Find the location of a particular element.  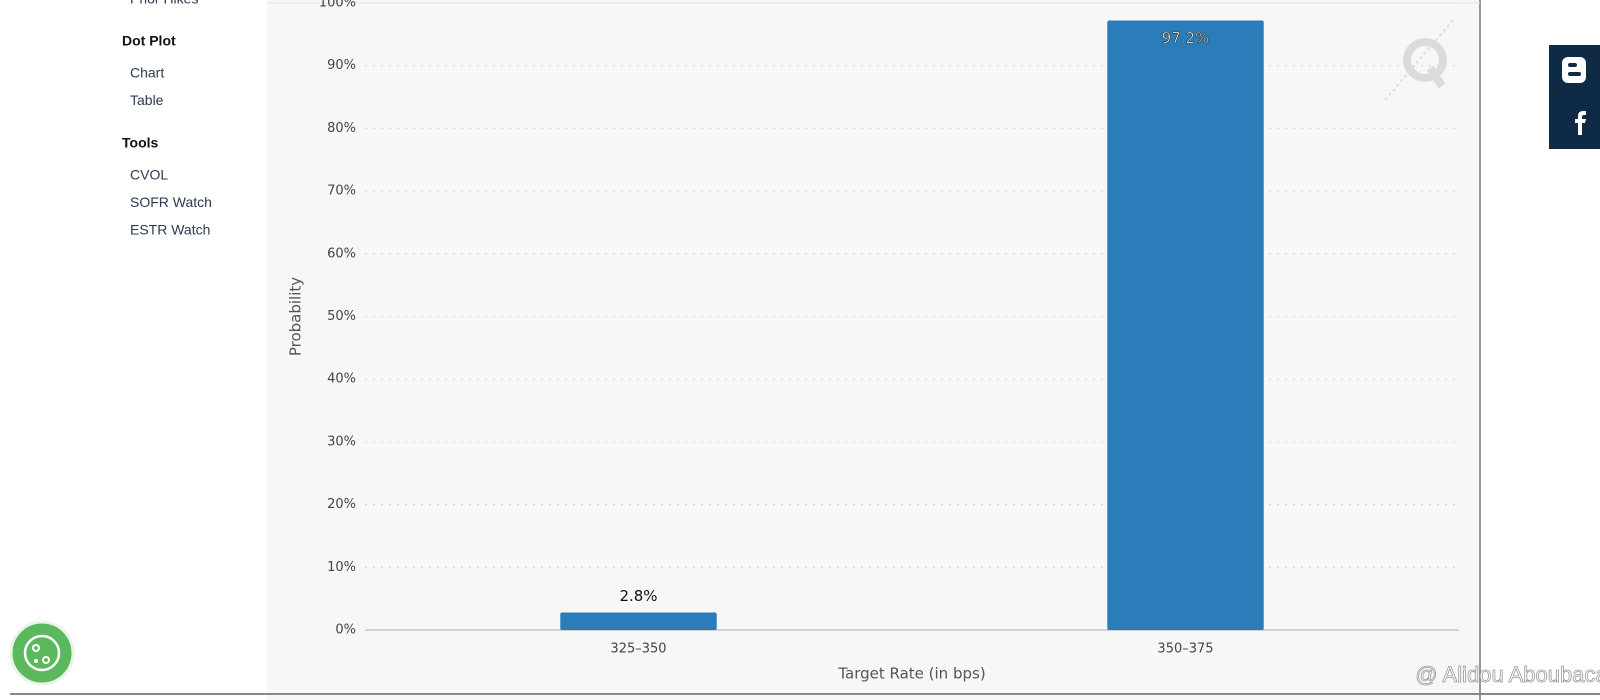

watermark: @ Alidou Aboubacar is located at coordinates (1507, 674).